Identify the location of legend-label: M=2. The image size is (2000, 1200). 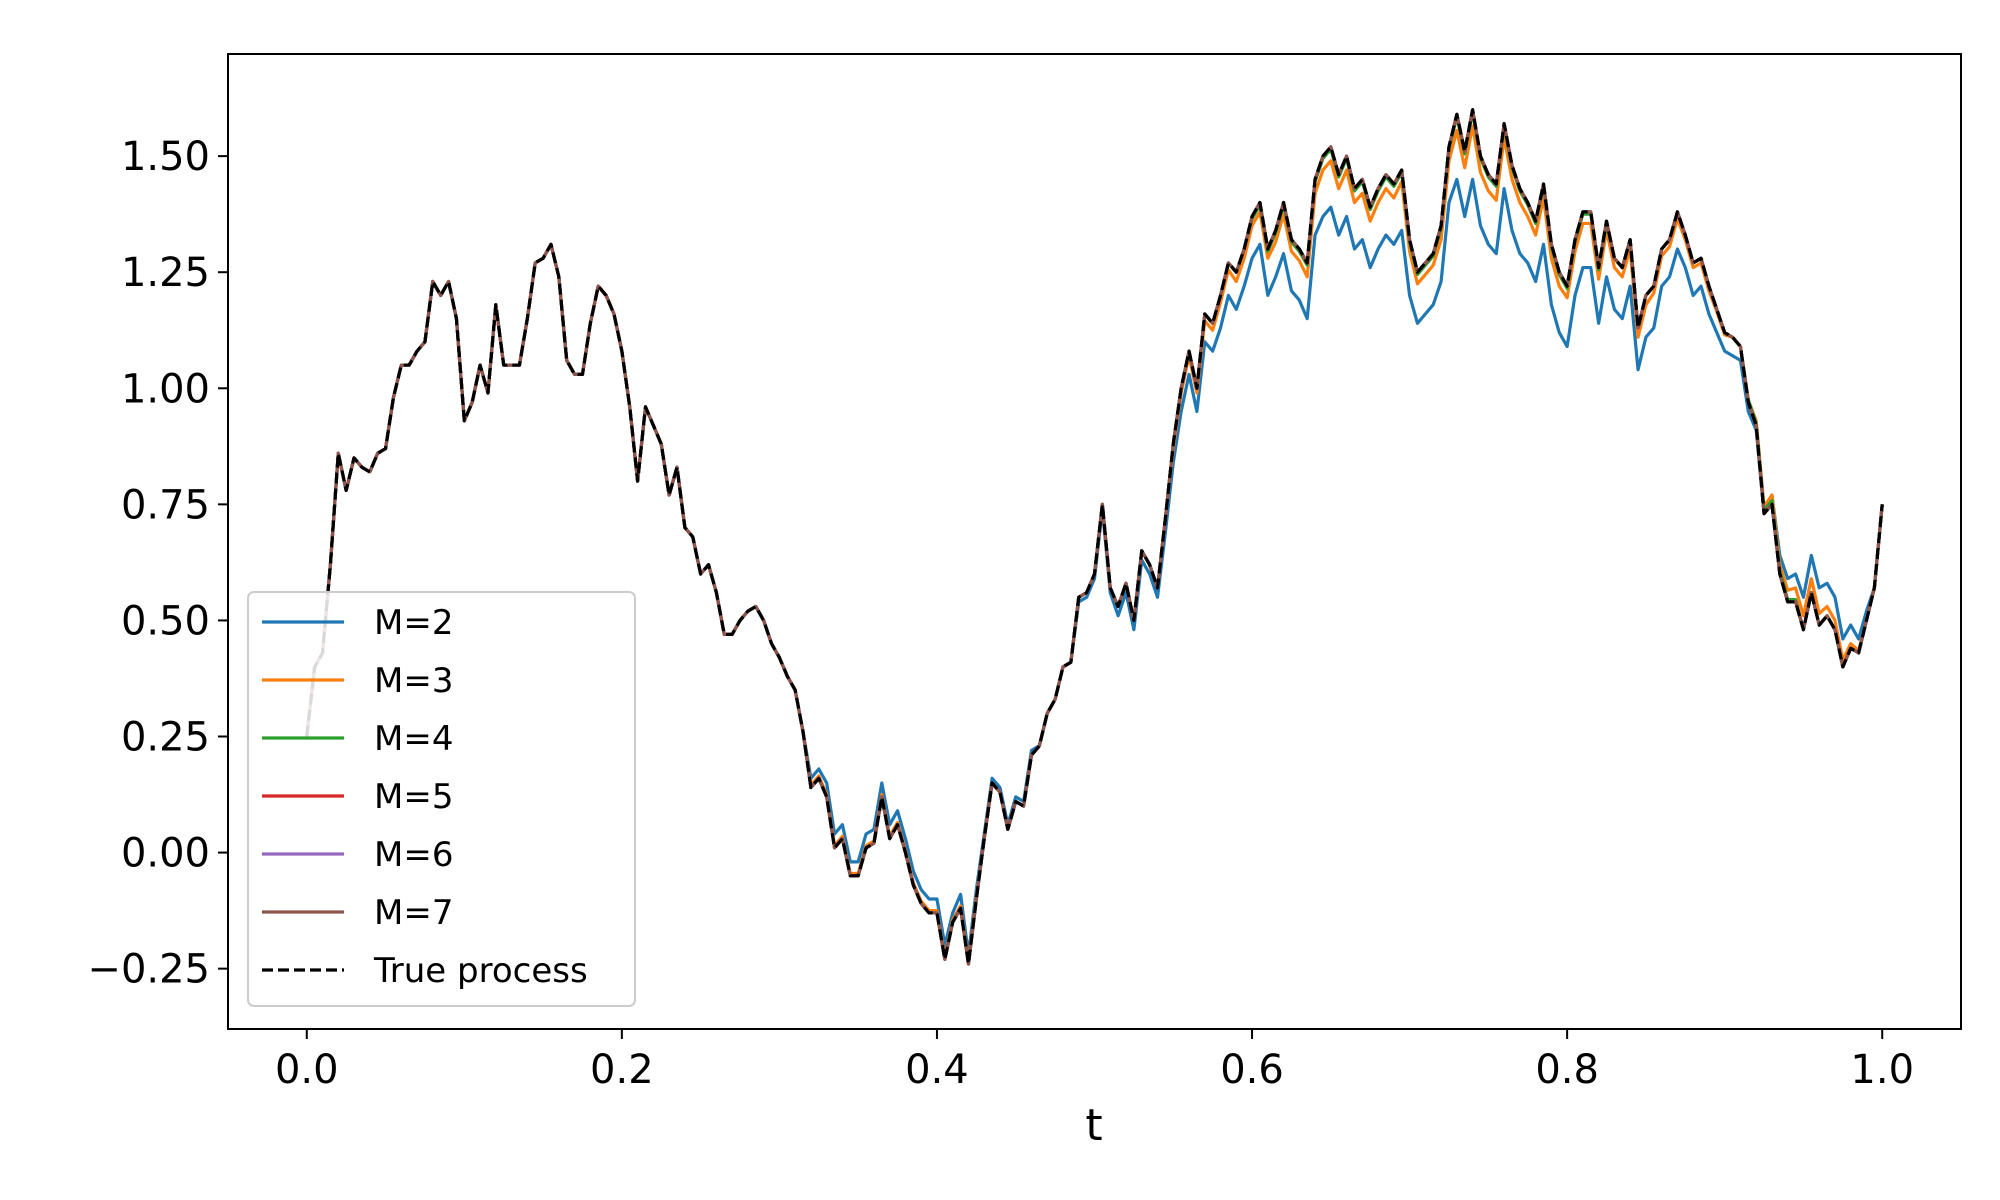
(413, 623).